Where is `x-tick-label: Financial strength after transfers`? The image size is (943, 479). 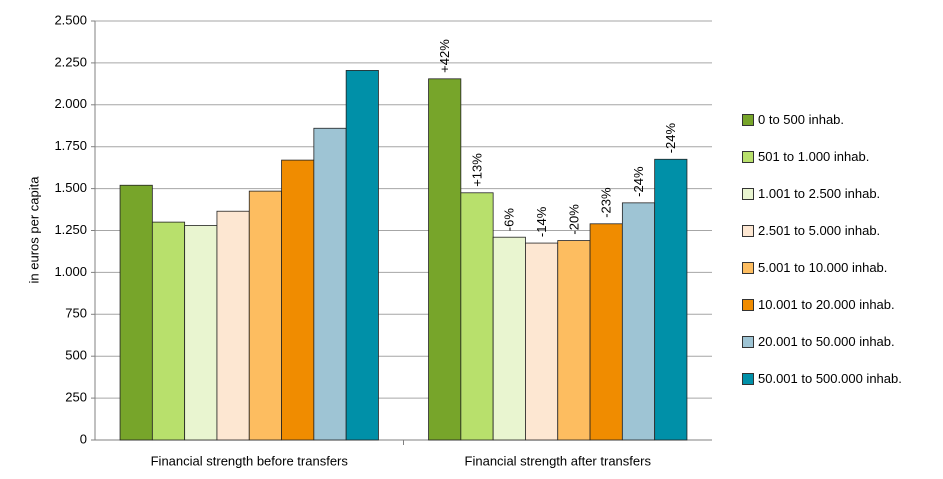 x-tick-label: Financial strength after transfers is located at coordinates (558, 460).